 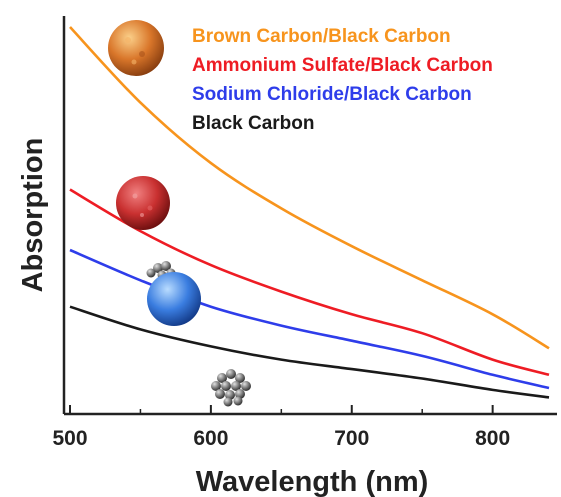 I want to click on x-tick-label: 500, so click(x=69, y=438).